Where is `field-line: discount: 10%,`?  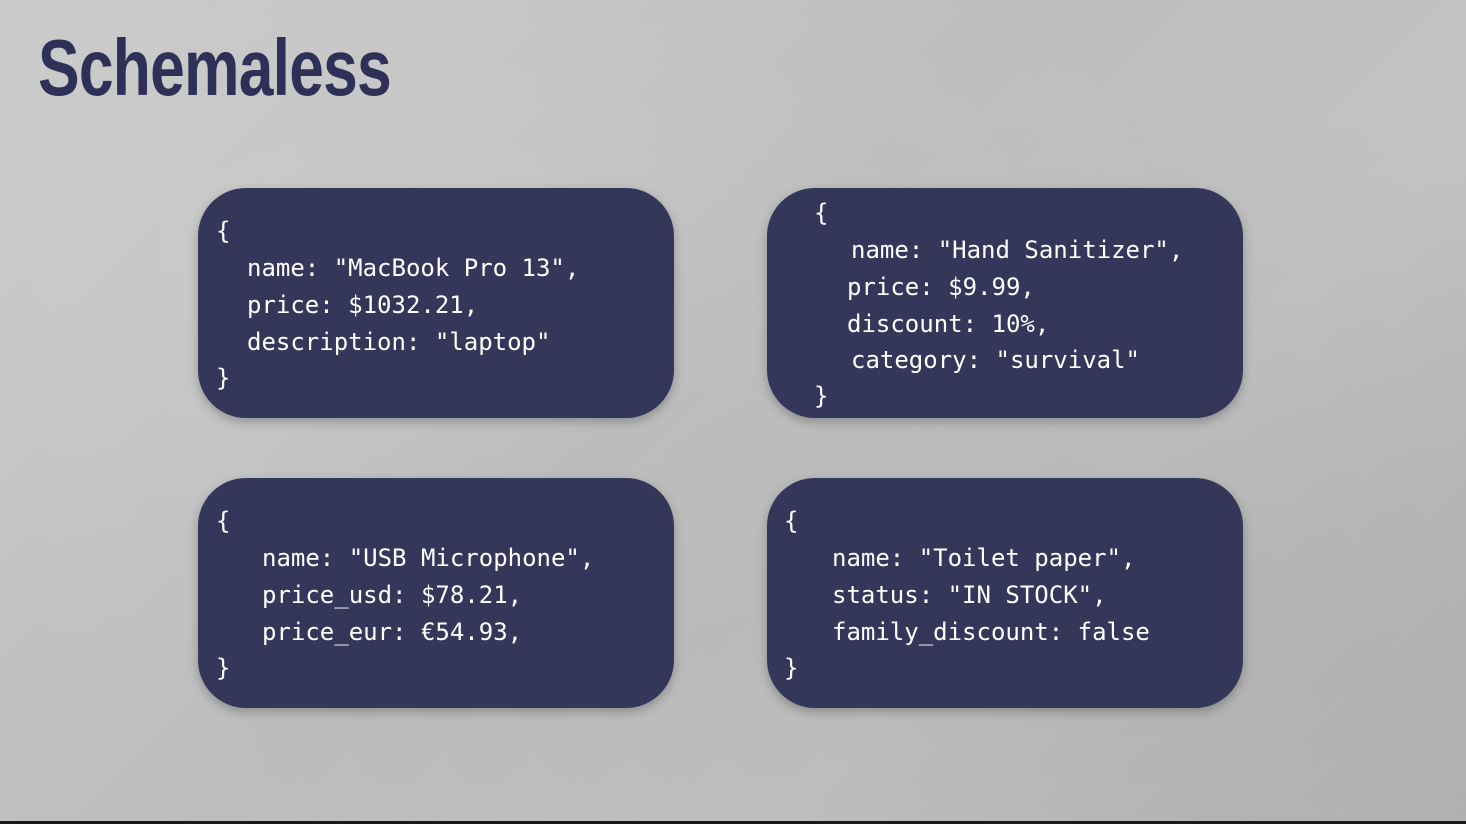 field-line: discount: 10%, is located at coordinates (948, 324).